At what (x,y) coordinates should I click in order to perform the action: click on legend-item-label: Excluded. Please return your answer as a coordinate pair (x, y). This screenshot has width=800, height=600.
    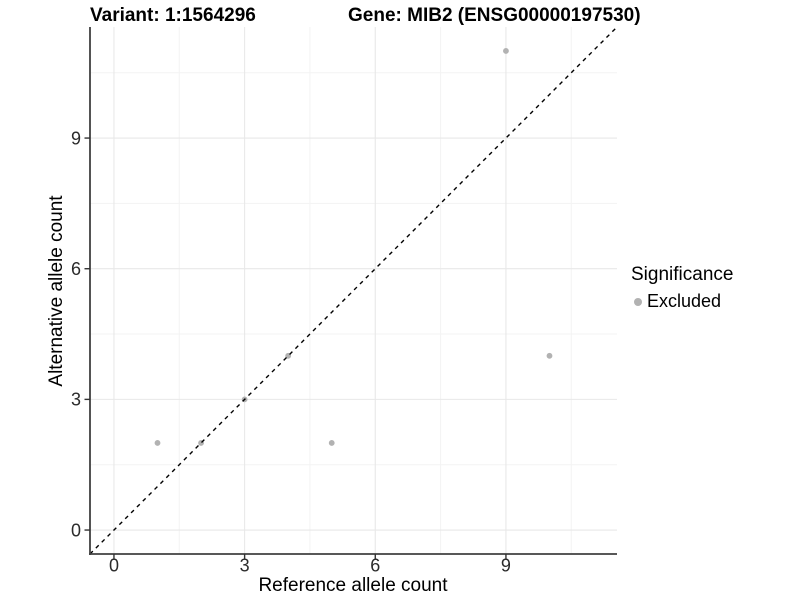
    Looking at the image, I should click on (684, 301).